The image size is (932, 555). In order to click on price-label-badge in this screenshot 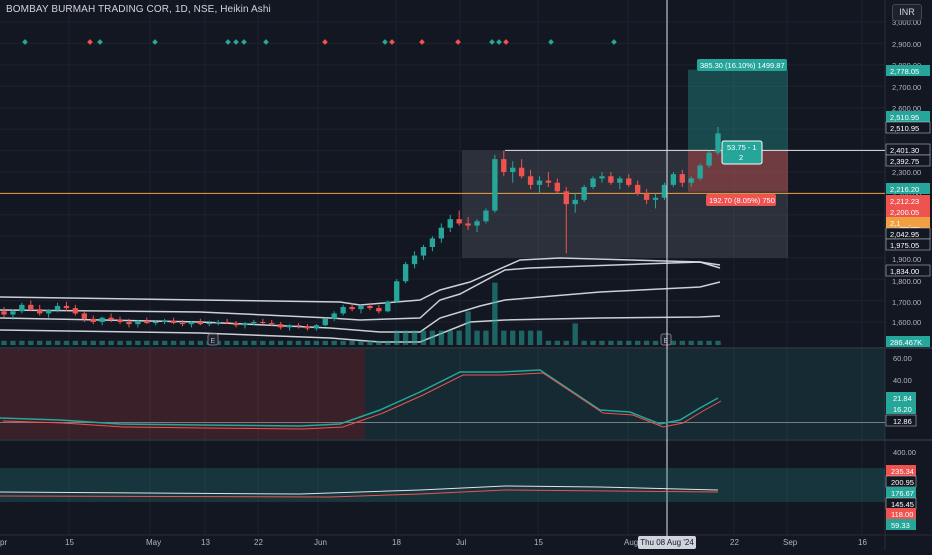, I will do `click(908, 211)`.